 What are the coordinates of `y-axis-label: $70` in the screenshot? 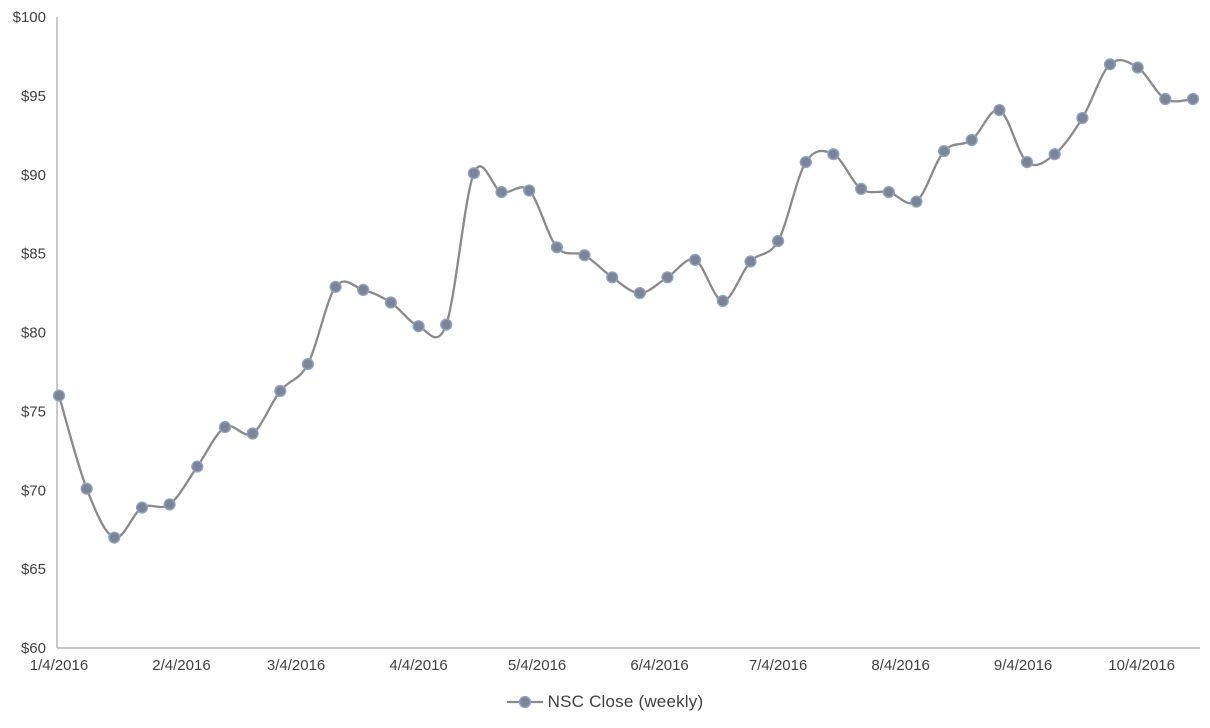 It's located at (33, 490).